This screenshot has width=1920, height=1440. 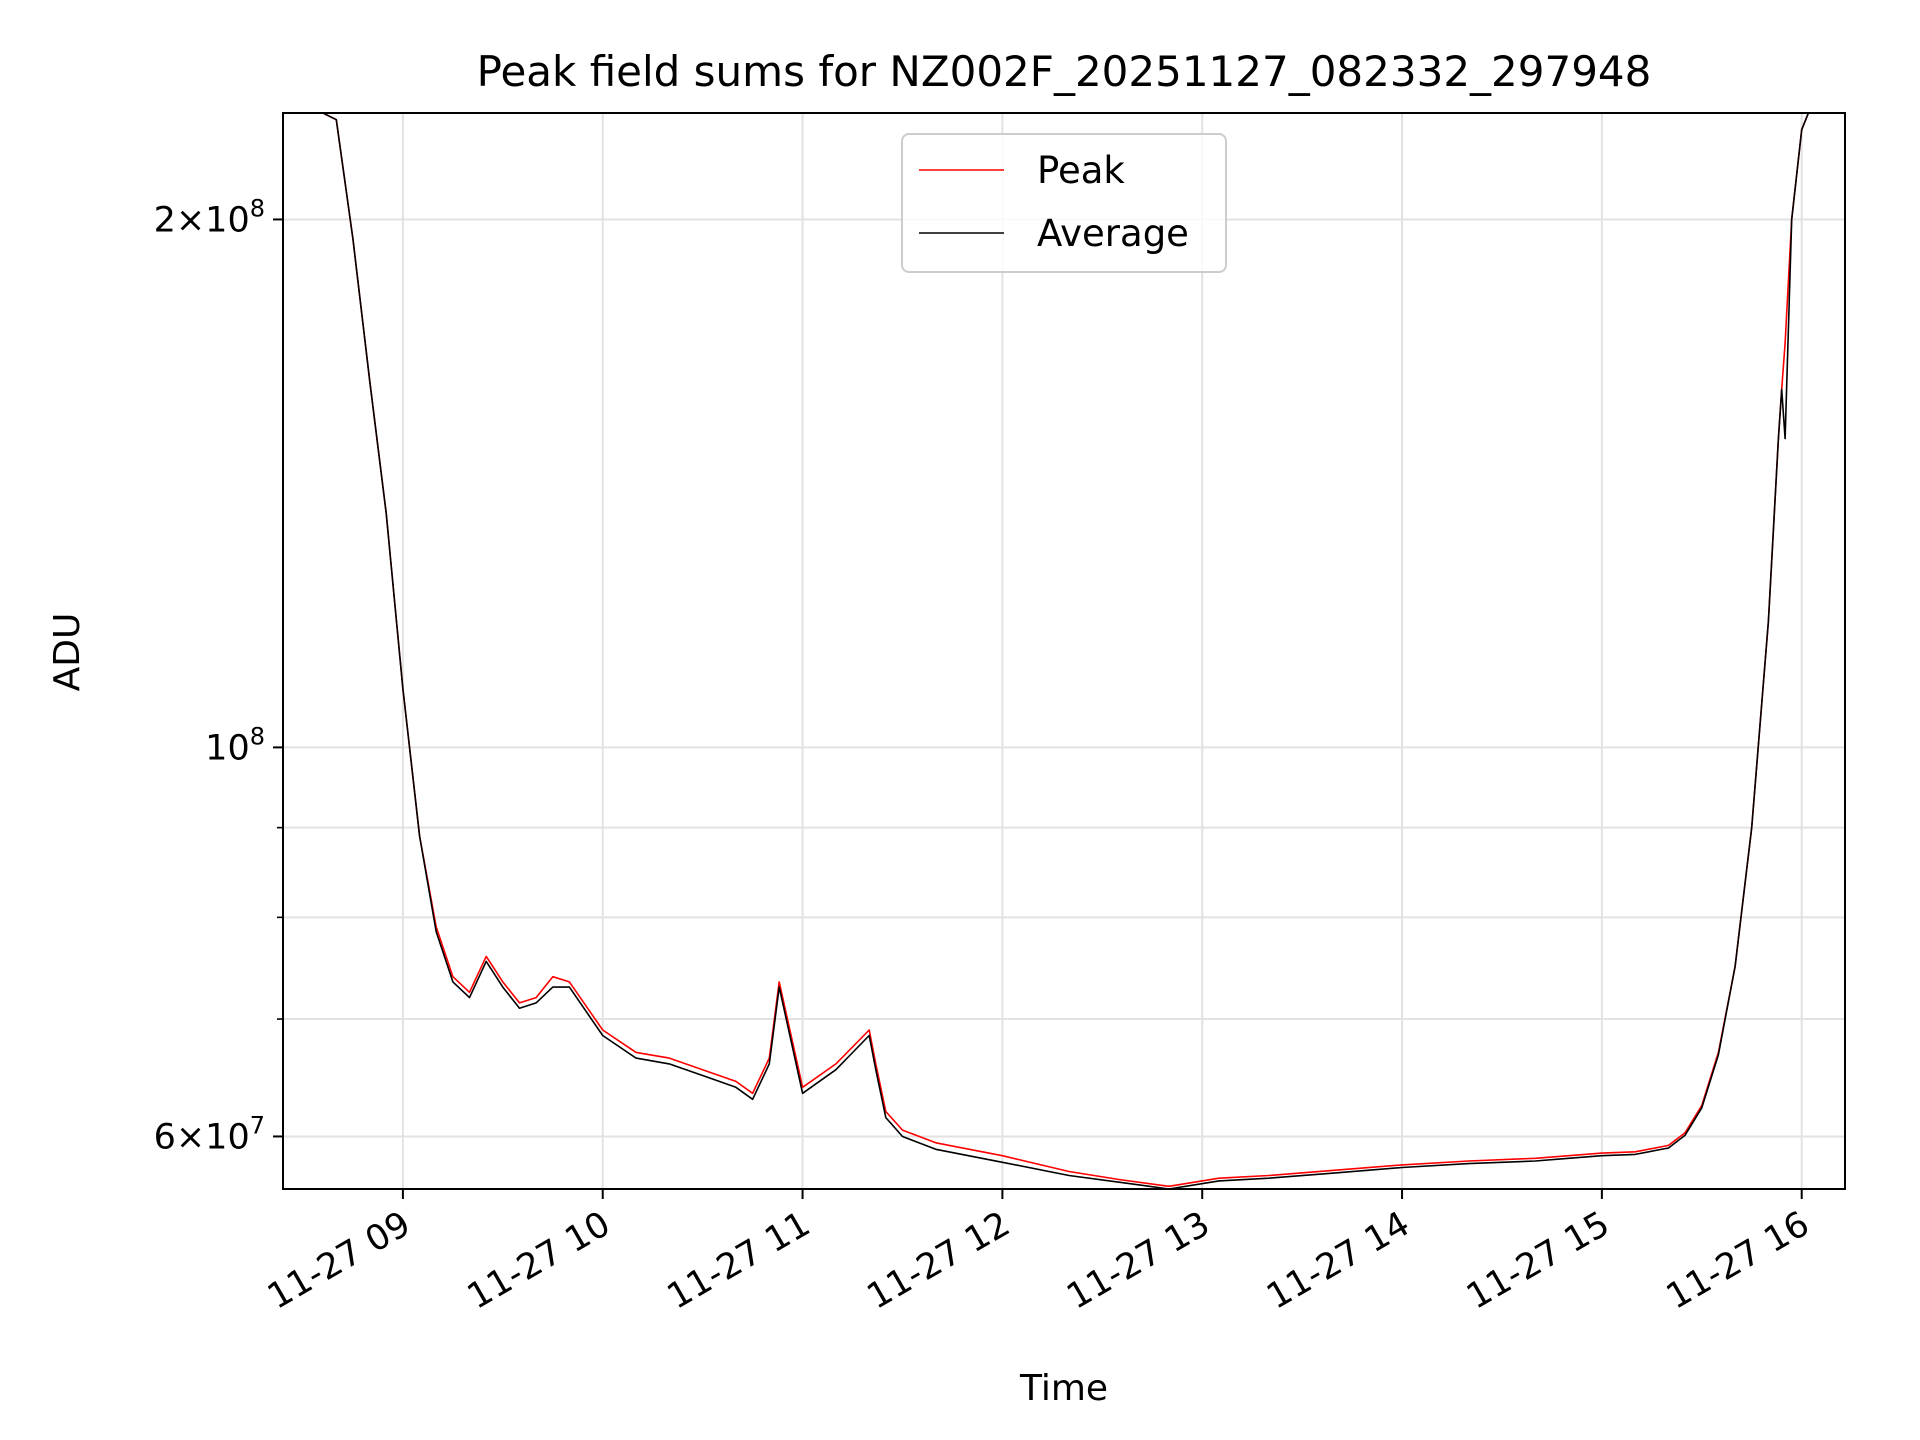 I want to click on y-axis-label: ADU, so click(x=67, y=652).